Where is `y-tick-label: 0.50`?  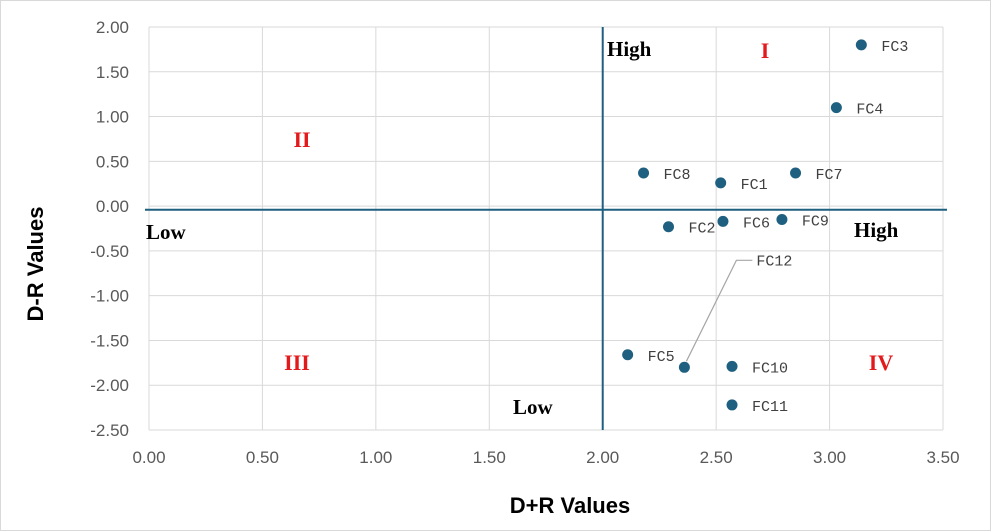
y-tick-label: 0.50 is located at coordinates (112, 161).